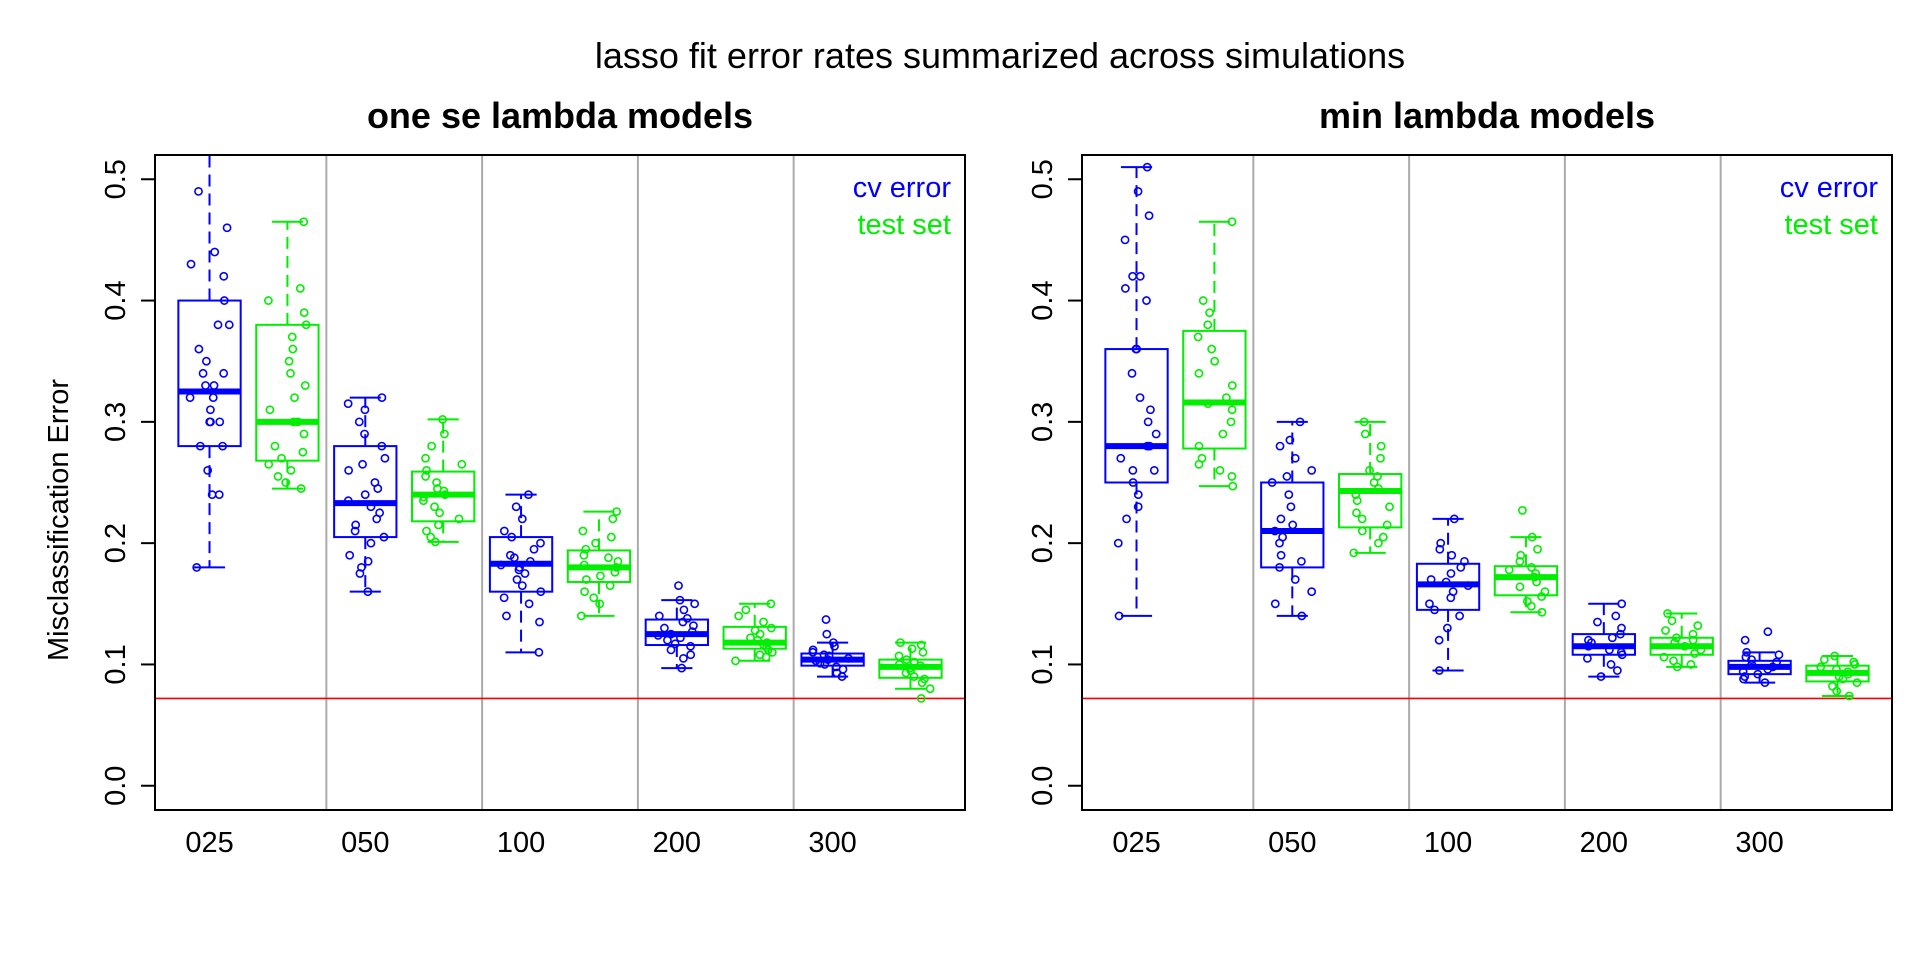 The height and width of the screenshot is (960, 1920). What do you see at coordinates (209, 843) in the screenshot?
I see `x-tick-label: 025` at bounding box center [209, 843].